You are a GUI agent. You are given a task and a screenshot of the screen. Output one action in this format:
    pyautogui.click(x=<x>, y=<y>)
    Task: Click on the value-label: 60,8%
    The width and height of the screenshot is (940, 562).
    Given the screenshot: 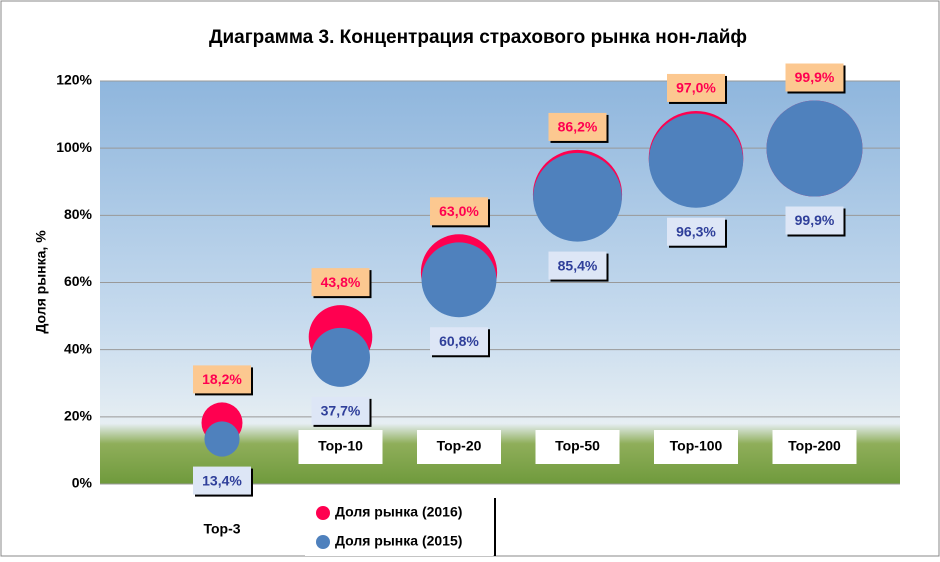 What is the action you would take?
    pyautogui.click(x=459, y=341)
    